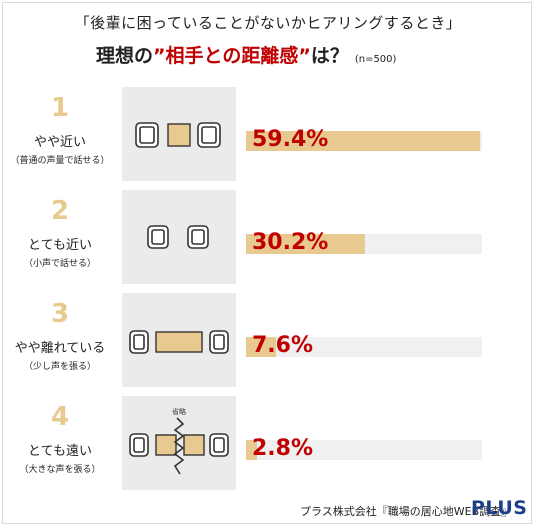 Image resolution: width=536 pixels, height=528 pixels. I want to click on category-label: やや離れている, so click(60, 348).